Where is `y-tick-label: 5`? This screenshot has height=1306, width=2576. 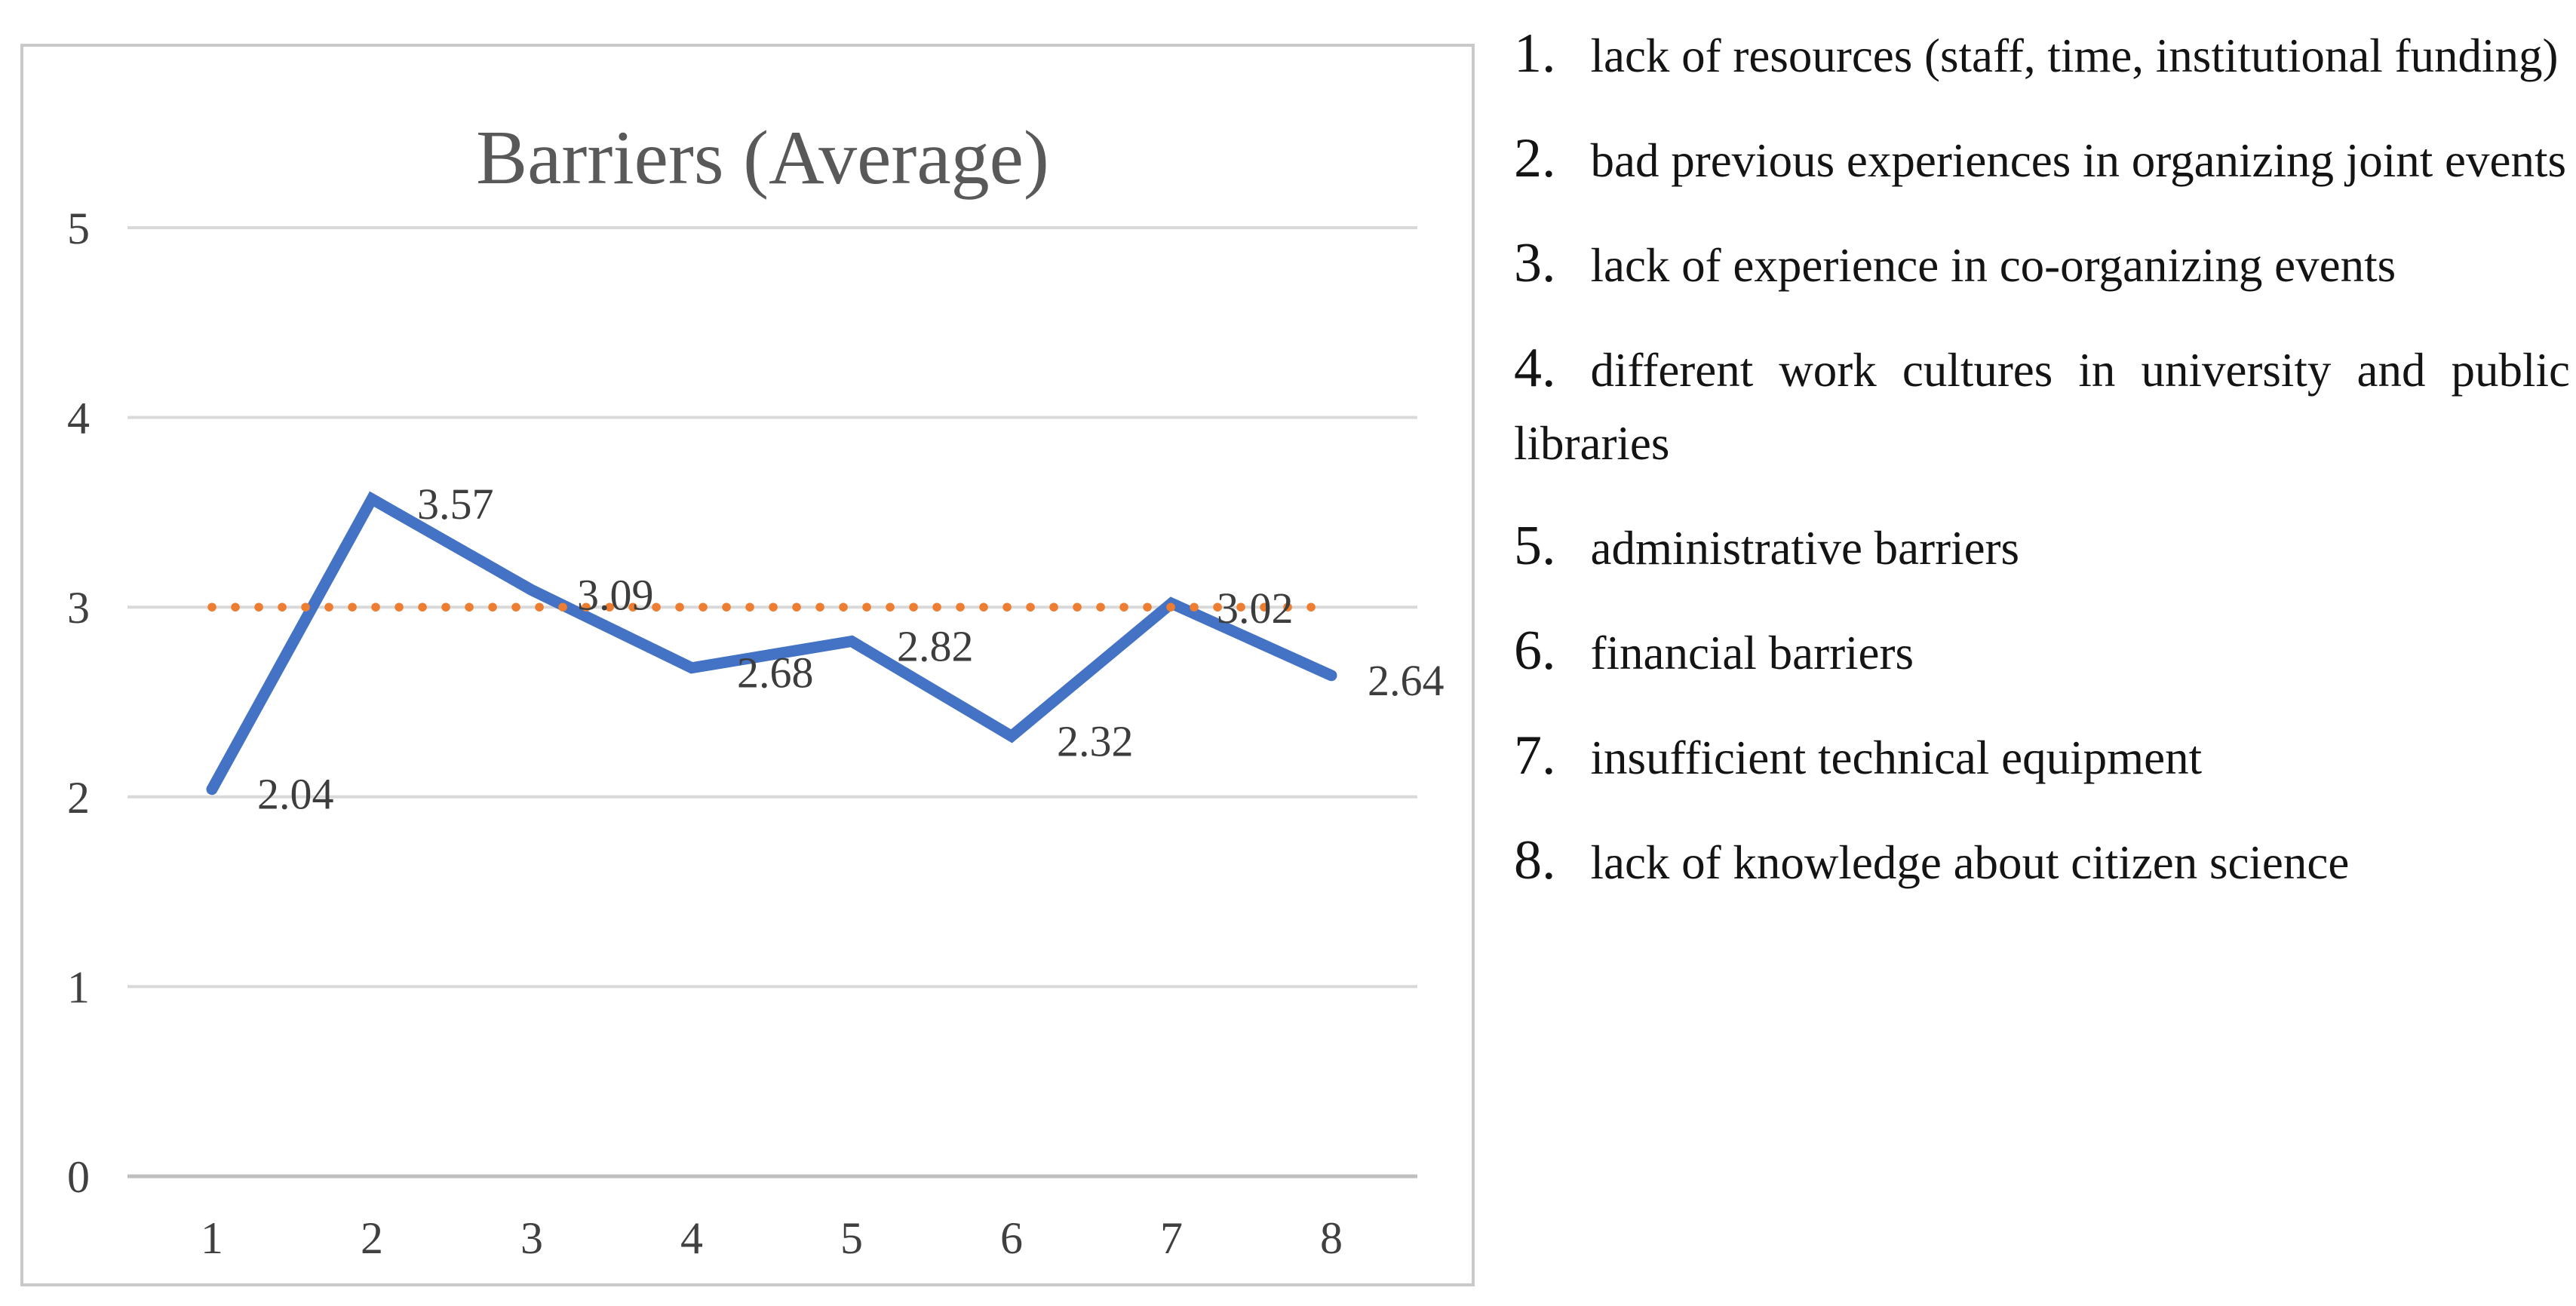
y-tick-label: 5 is located at coordinates (78, 228).